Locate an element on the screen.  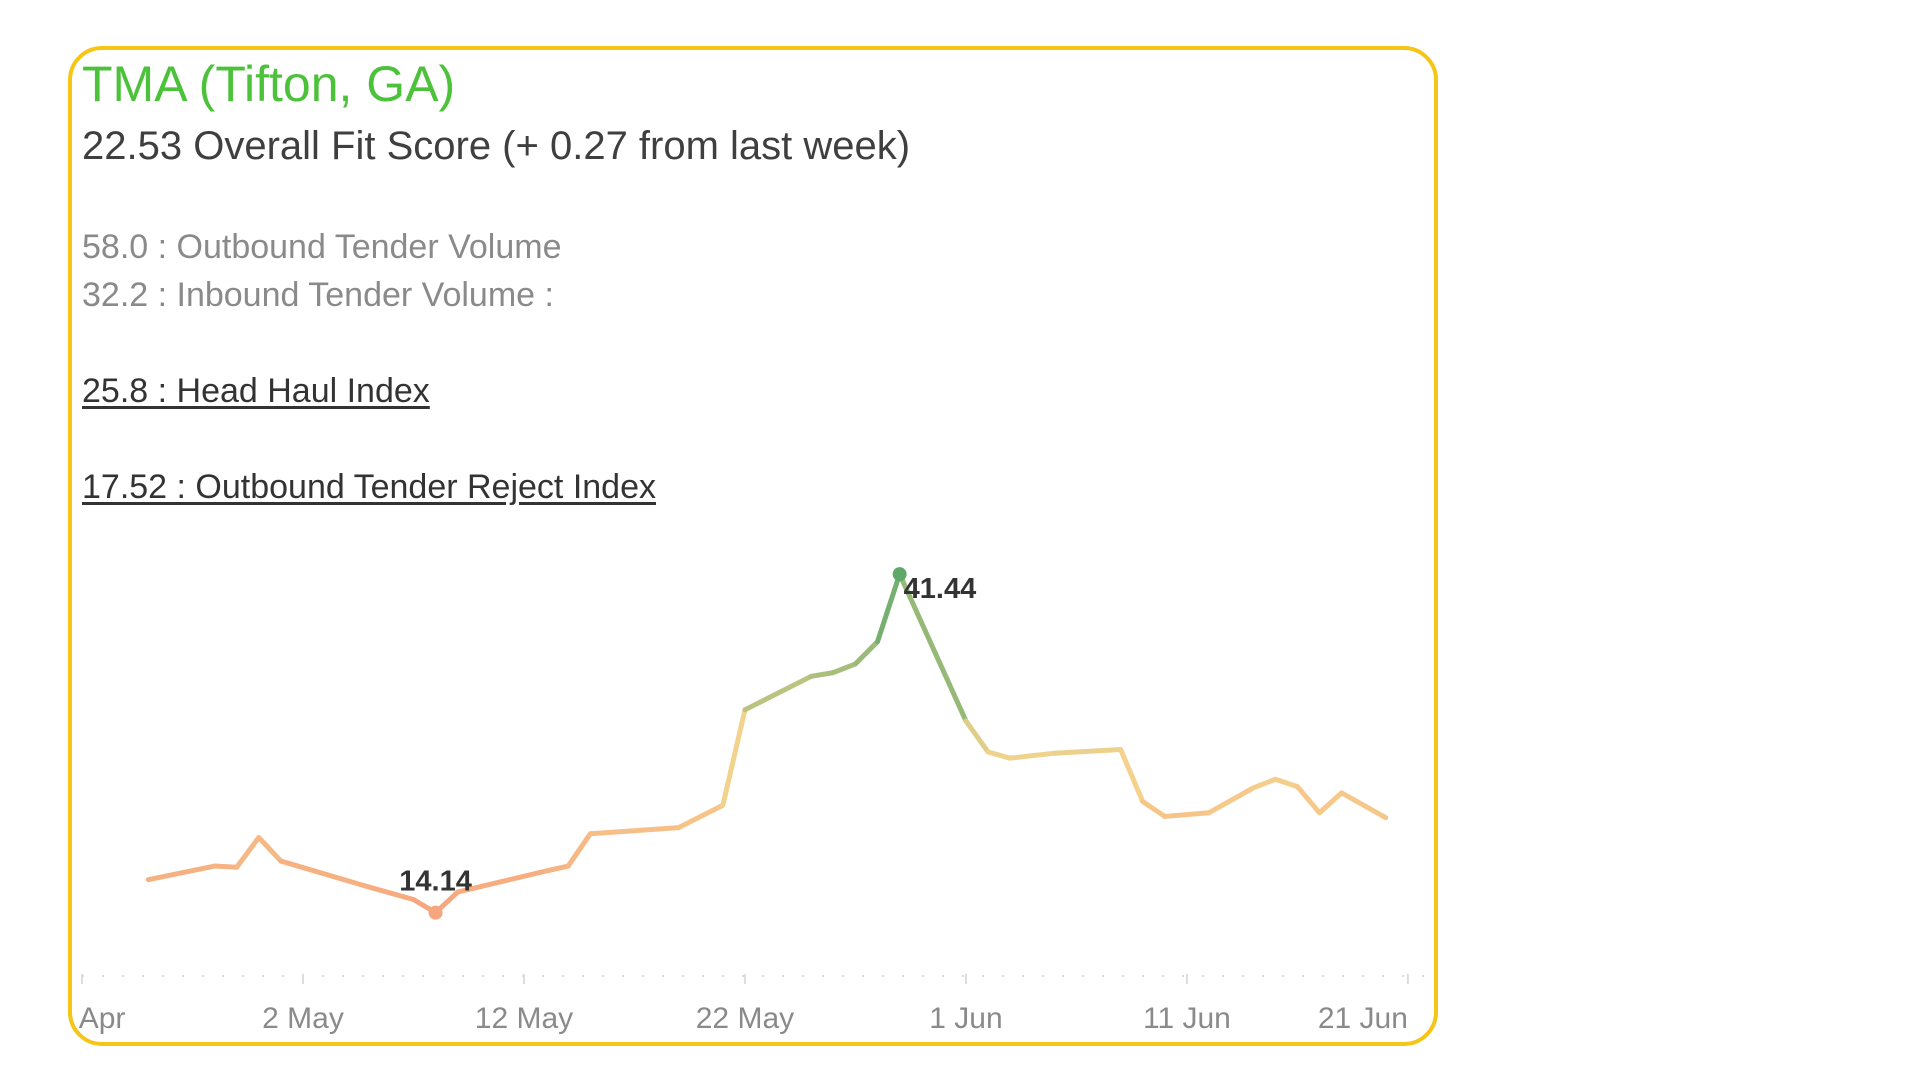
metric-head-haul-index-link: 25.8 : Head Haul Index is located at coordinates (256, 391).